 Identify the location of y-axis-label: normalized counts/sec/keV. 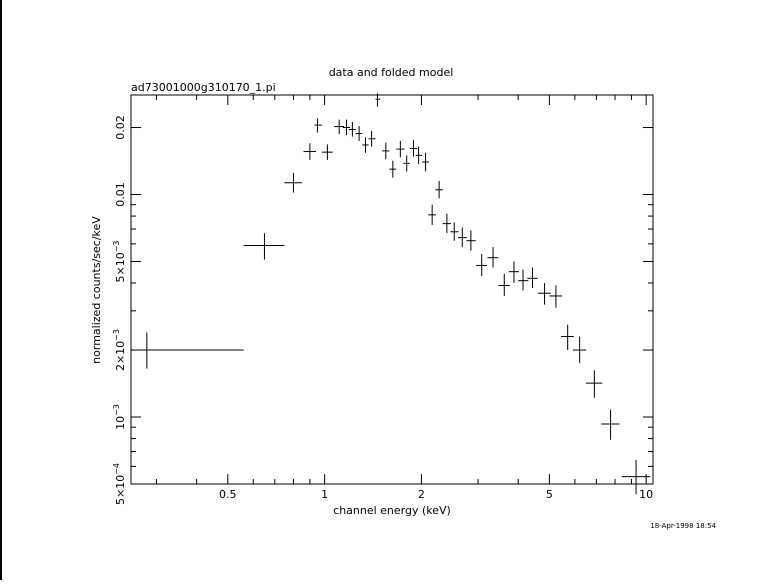
(96, 290).